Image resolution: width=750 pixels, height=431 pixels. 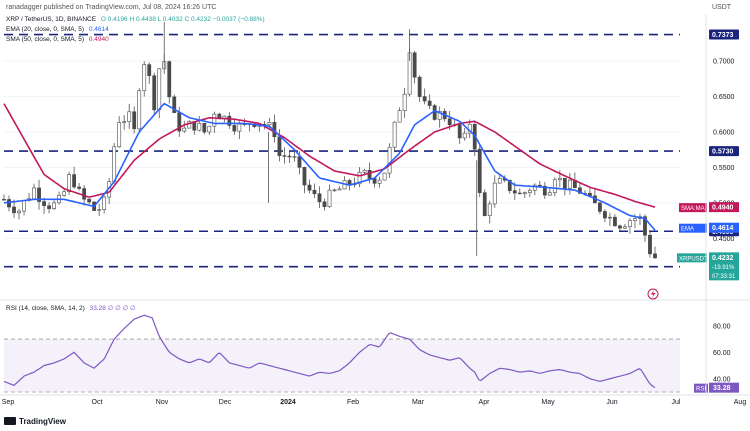 What do you see at coordinates (57, 29) in the screenshot?
I see `legend-ema: EMA (20, close, 0, SMA, 5) 0.4614` at bounding box center [57, 29].